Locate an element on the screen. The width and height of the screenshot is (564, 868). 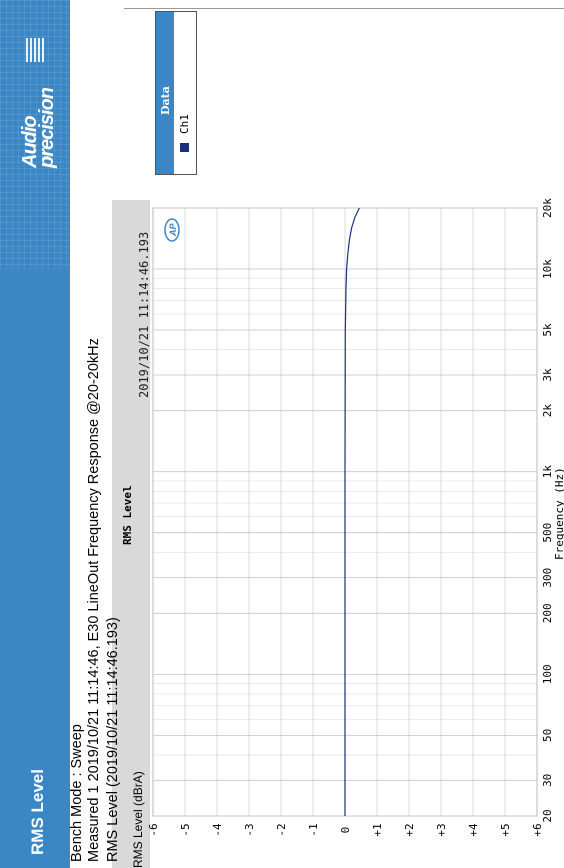
legend-header is located at coordinates (165, 93).